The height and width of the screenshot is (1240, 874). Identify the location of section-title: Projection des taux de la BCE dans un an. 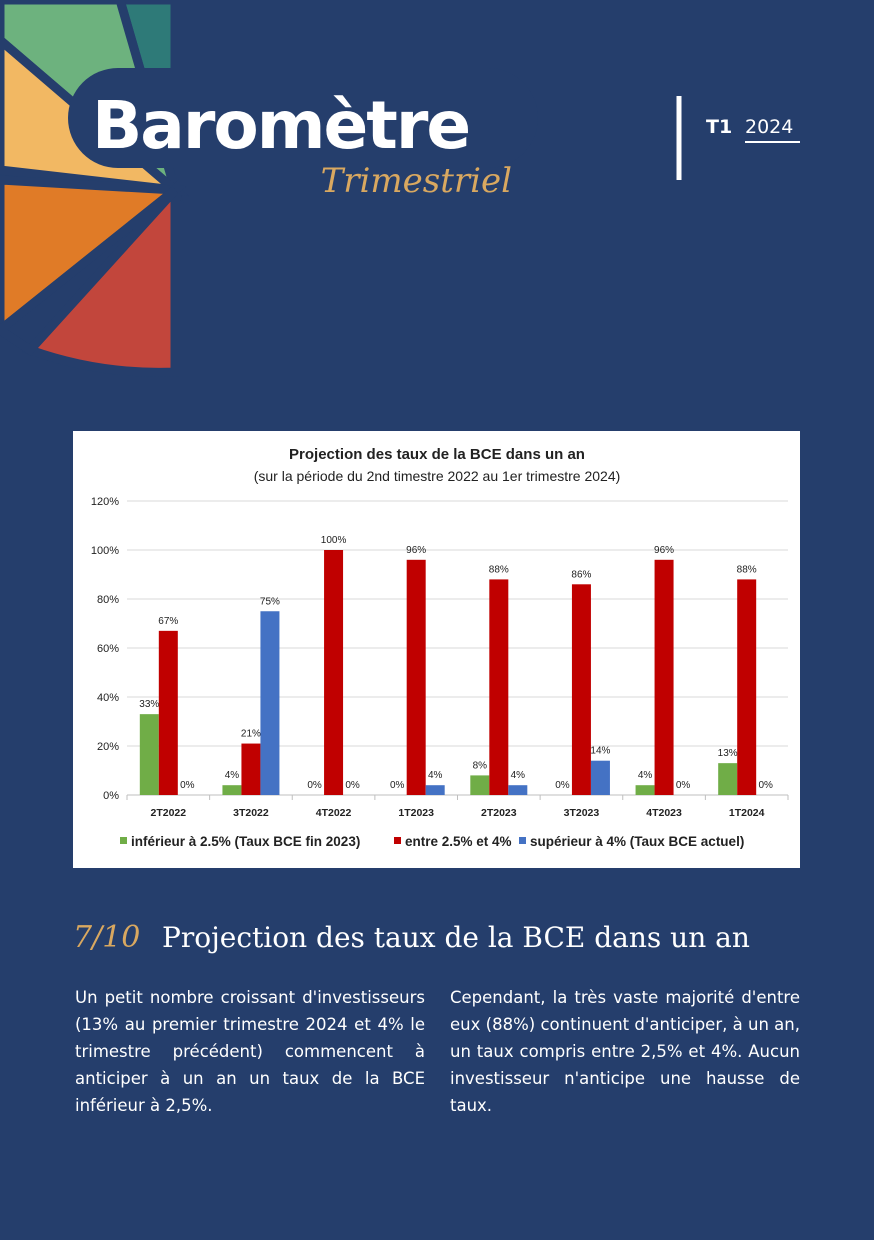
(456, 937).